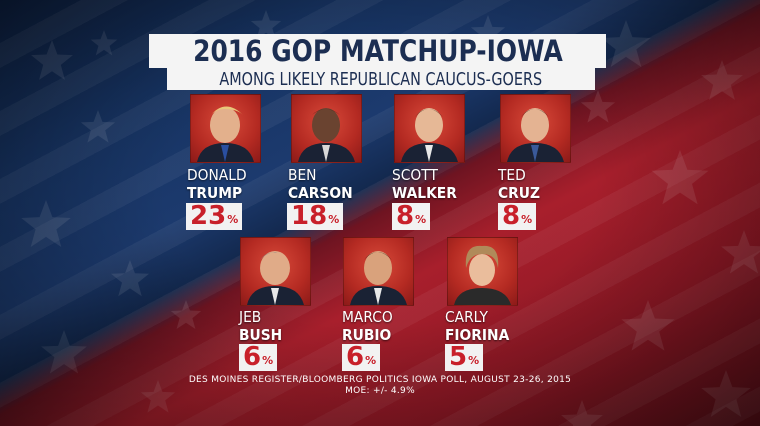  I want to click on candidate-name: DONALD TRUMP, so click(219, 184).